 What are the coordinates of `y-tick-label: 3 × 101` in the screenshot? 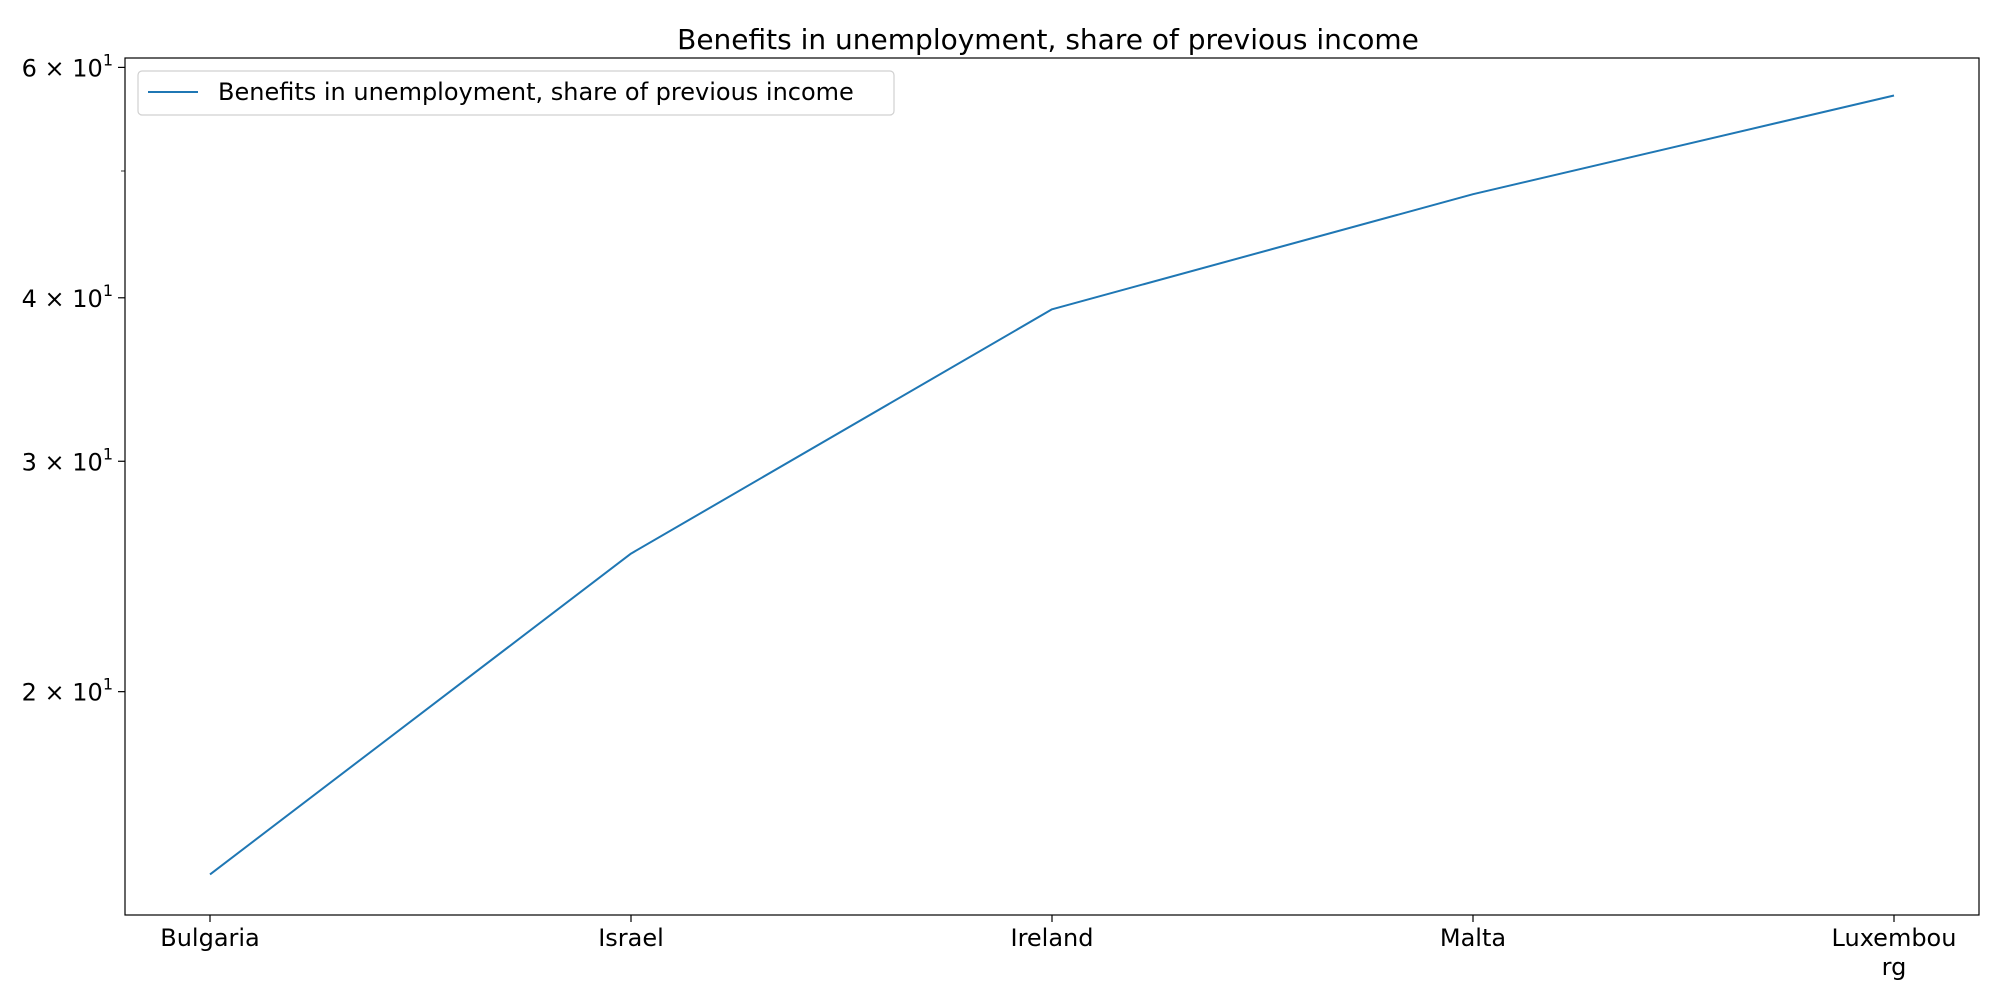 It's located at (67, 460).